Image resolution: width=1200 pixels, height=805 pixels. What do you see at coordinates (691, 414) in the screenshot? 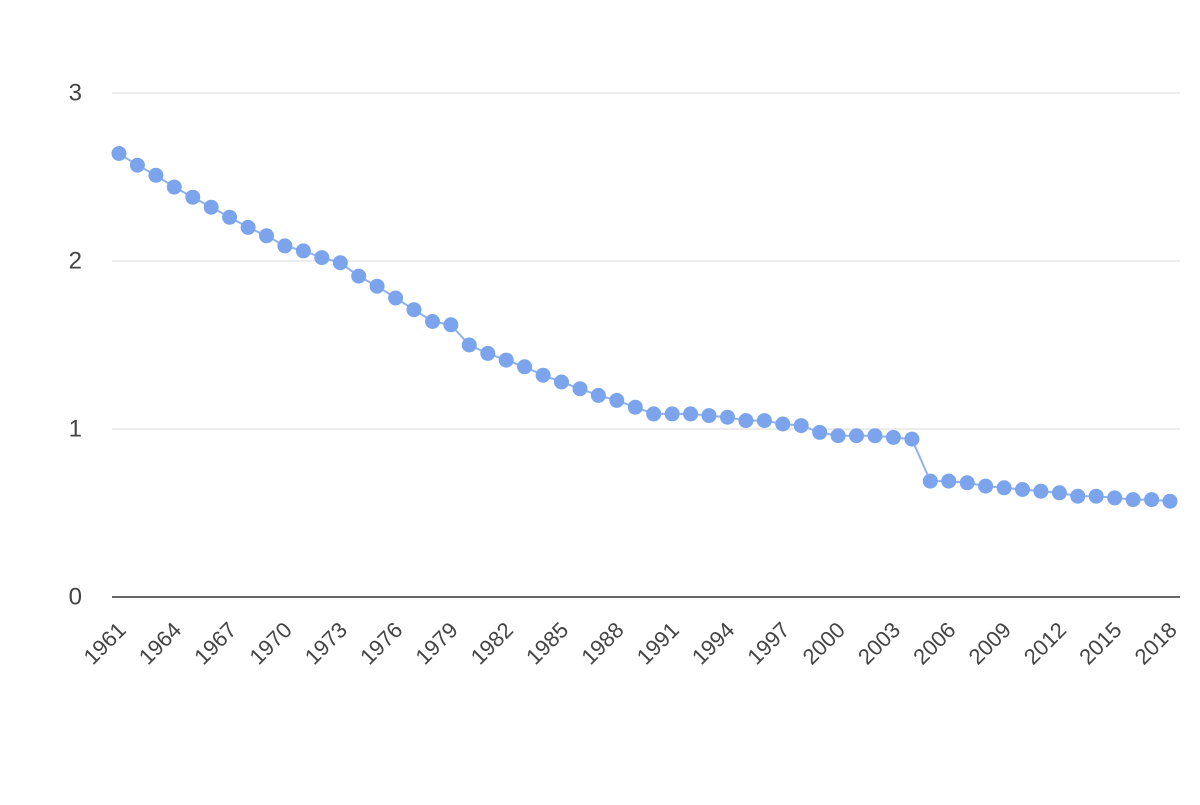
I see `data-point-1992` at bounding box center [691, 414].